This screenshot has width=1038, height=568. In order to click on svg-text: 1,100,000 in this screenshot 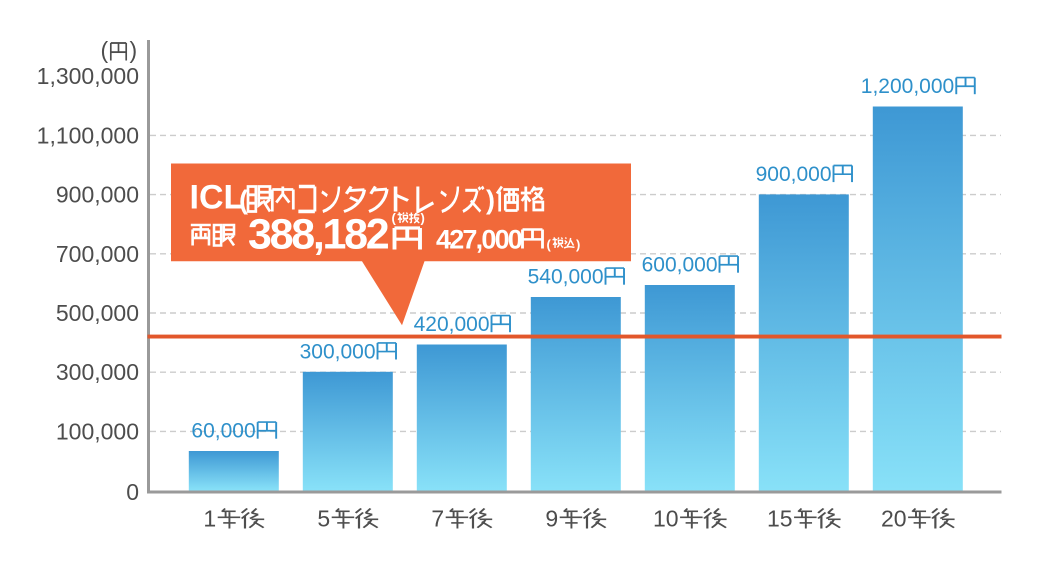, I will do `click(88, 135)`.